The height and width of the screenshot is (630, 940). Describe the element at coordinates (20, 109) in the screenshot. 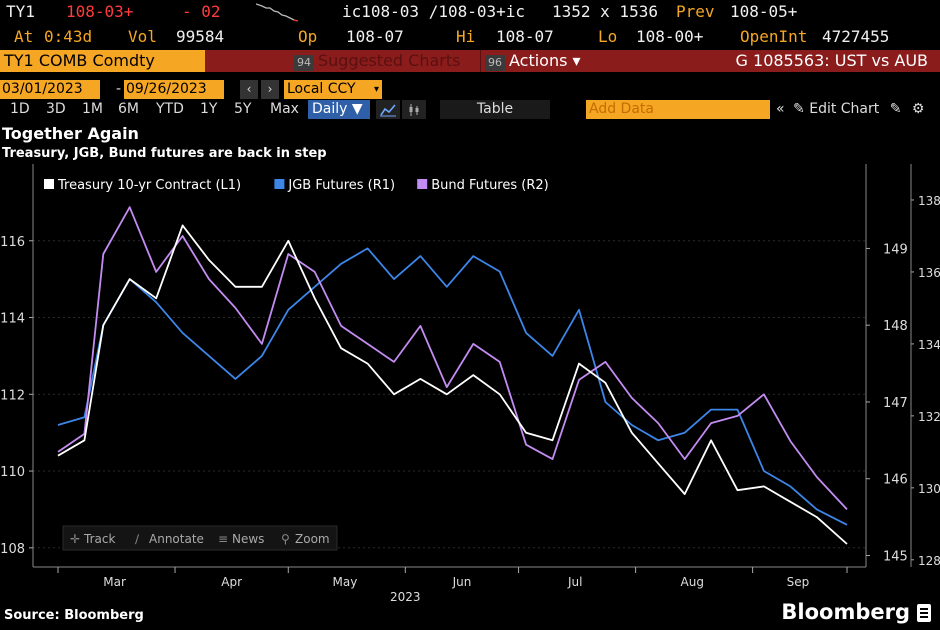

I see `range-1d: 1D` at that location.